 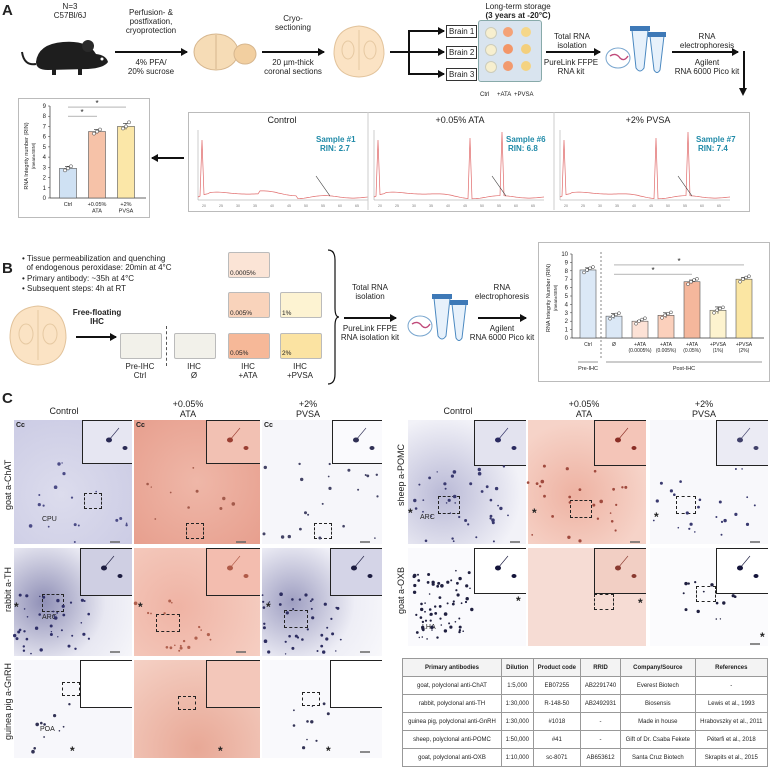 I want to click on trace-tick: 25, so click(x=221, y=206).